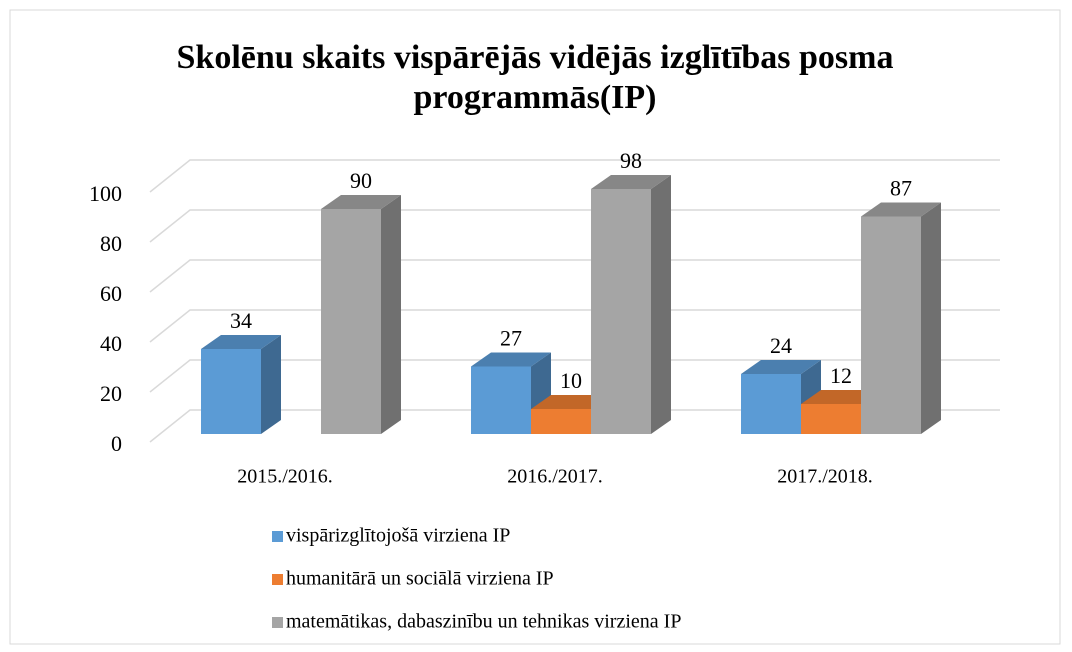 The image size is (1072, 652). Describe the element at coordinates (631, 160) in the screenshot. I see `data-label: 98` at that location.